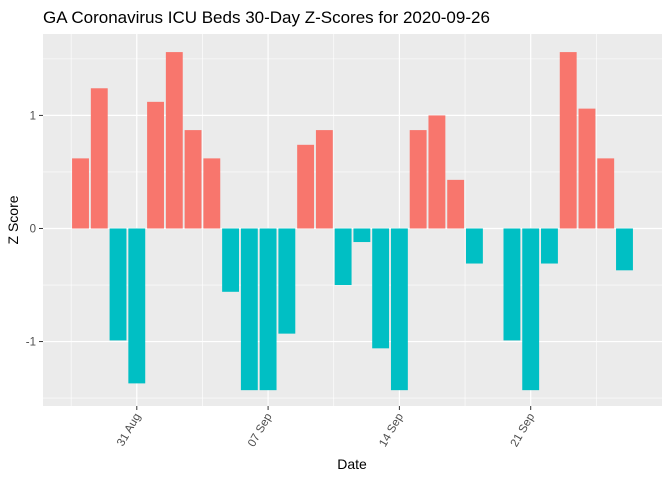 The image size is (672, 480). Describe the element at coordinates (326, 427) in the screenshot. I see `x-axis-ticks: 31 Aug 07 Sep 14 Sep 21 Sep` at that location.